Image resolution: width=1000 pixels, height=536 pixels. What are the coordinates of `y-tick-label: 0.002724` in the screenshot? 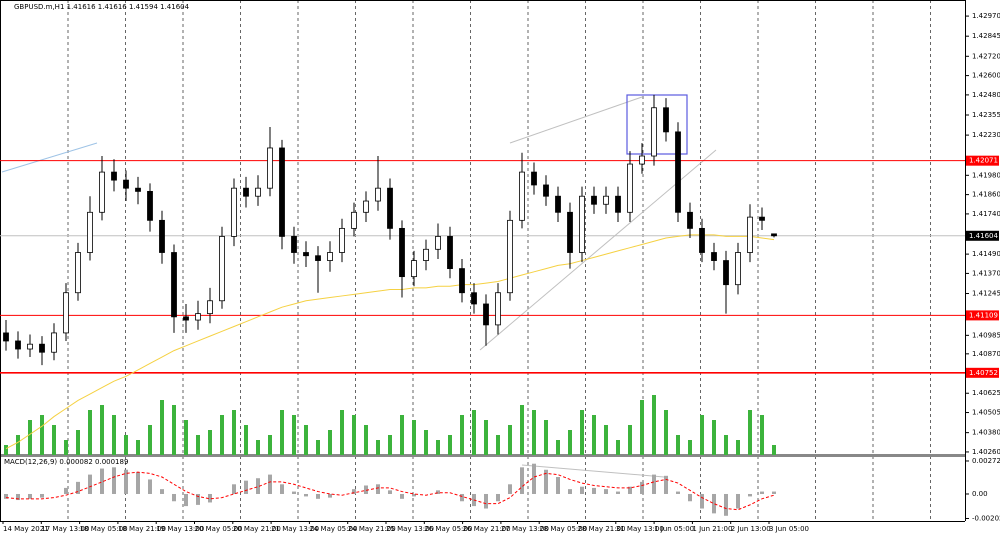 It's located at (986, 461).